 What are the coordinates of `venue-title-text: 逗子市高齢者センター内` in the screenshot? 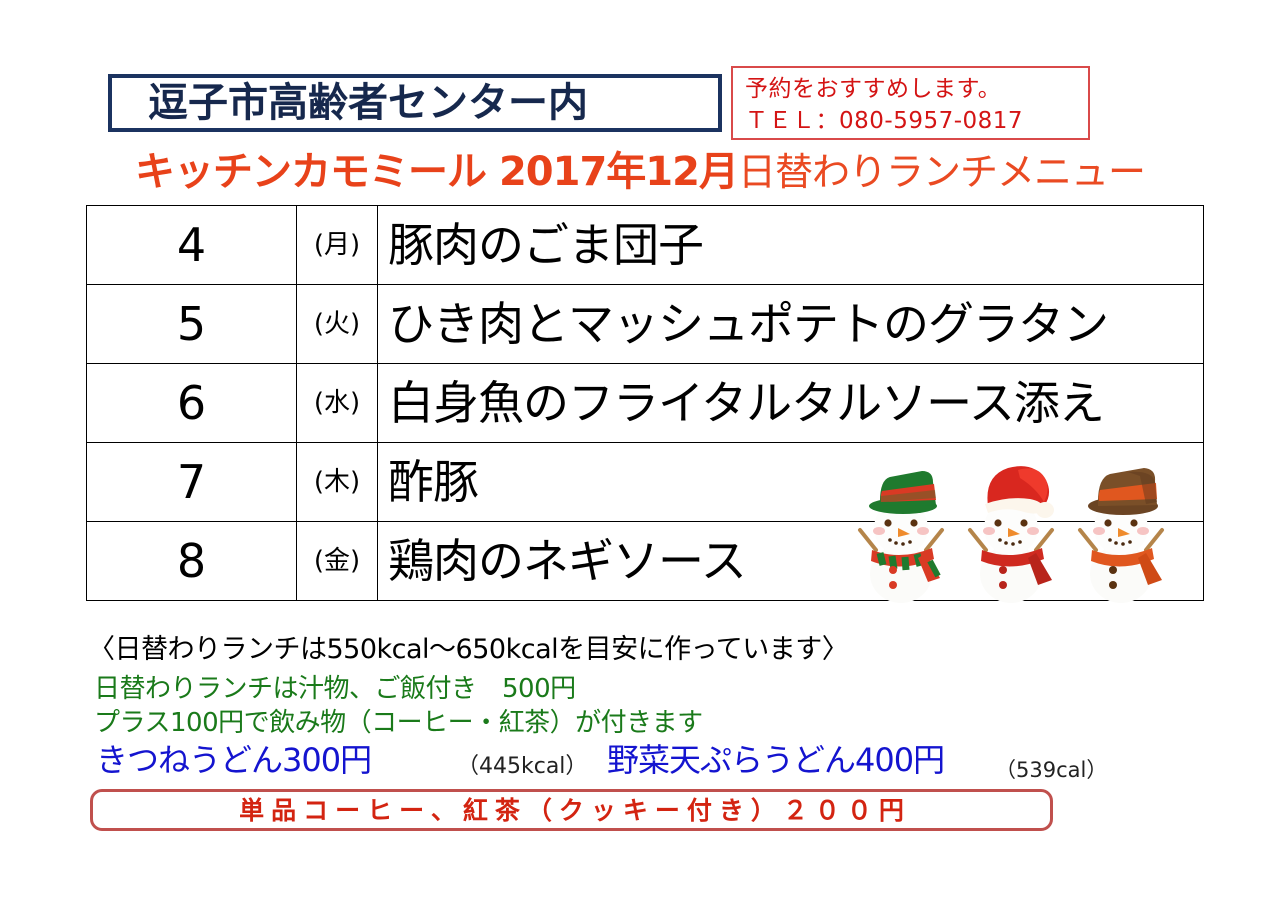 It's located at (368, 103).